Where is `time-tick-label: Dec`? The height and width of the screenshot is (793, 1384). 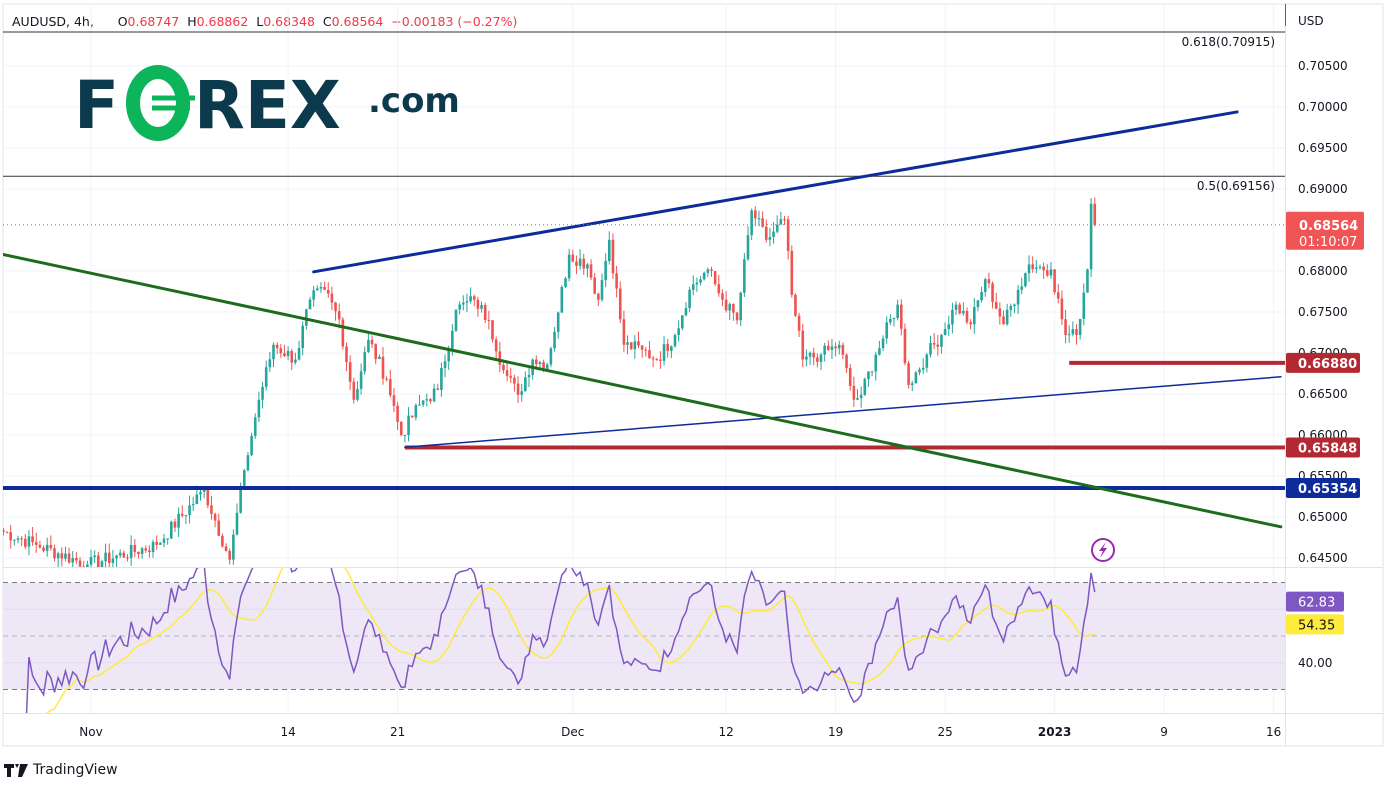
time-tick-label: Dec is located at coordinates (572, 732).